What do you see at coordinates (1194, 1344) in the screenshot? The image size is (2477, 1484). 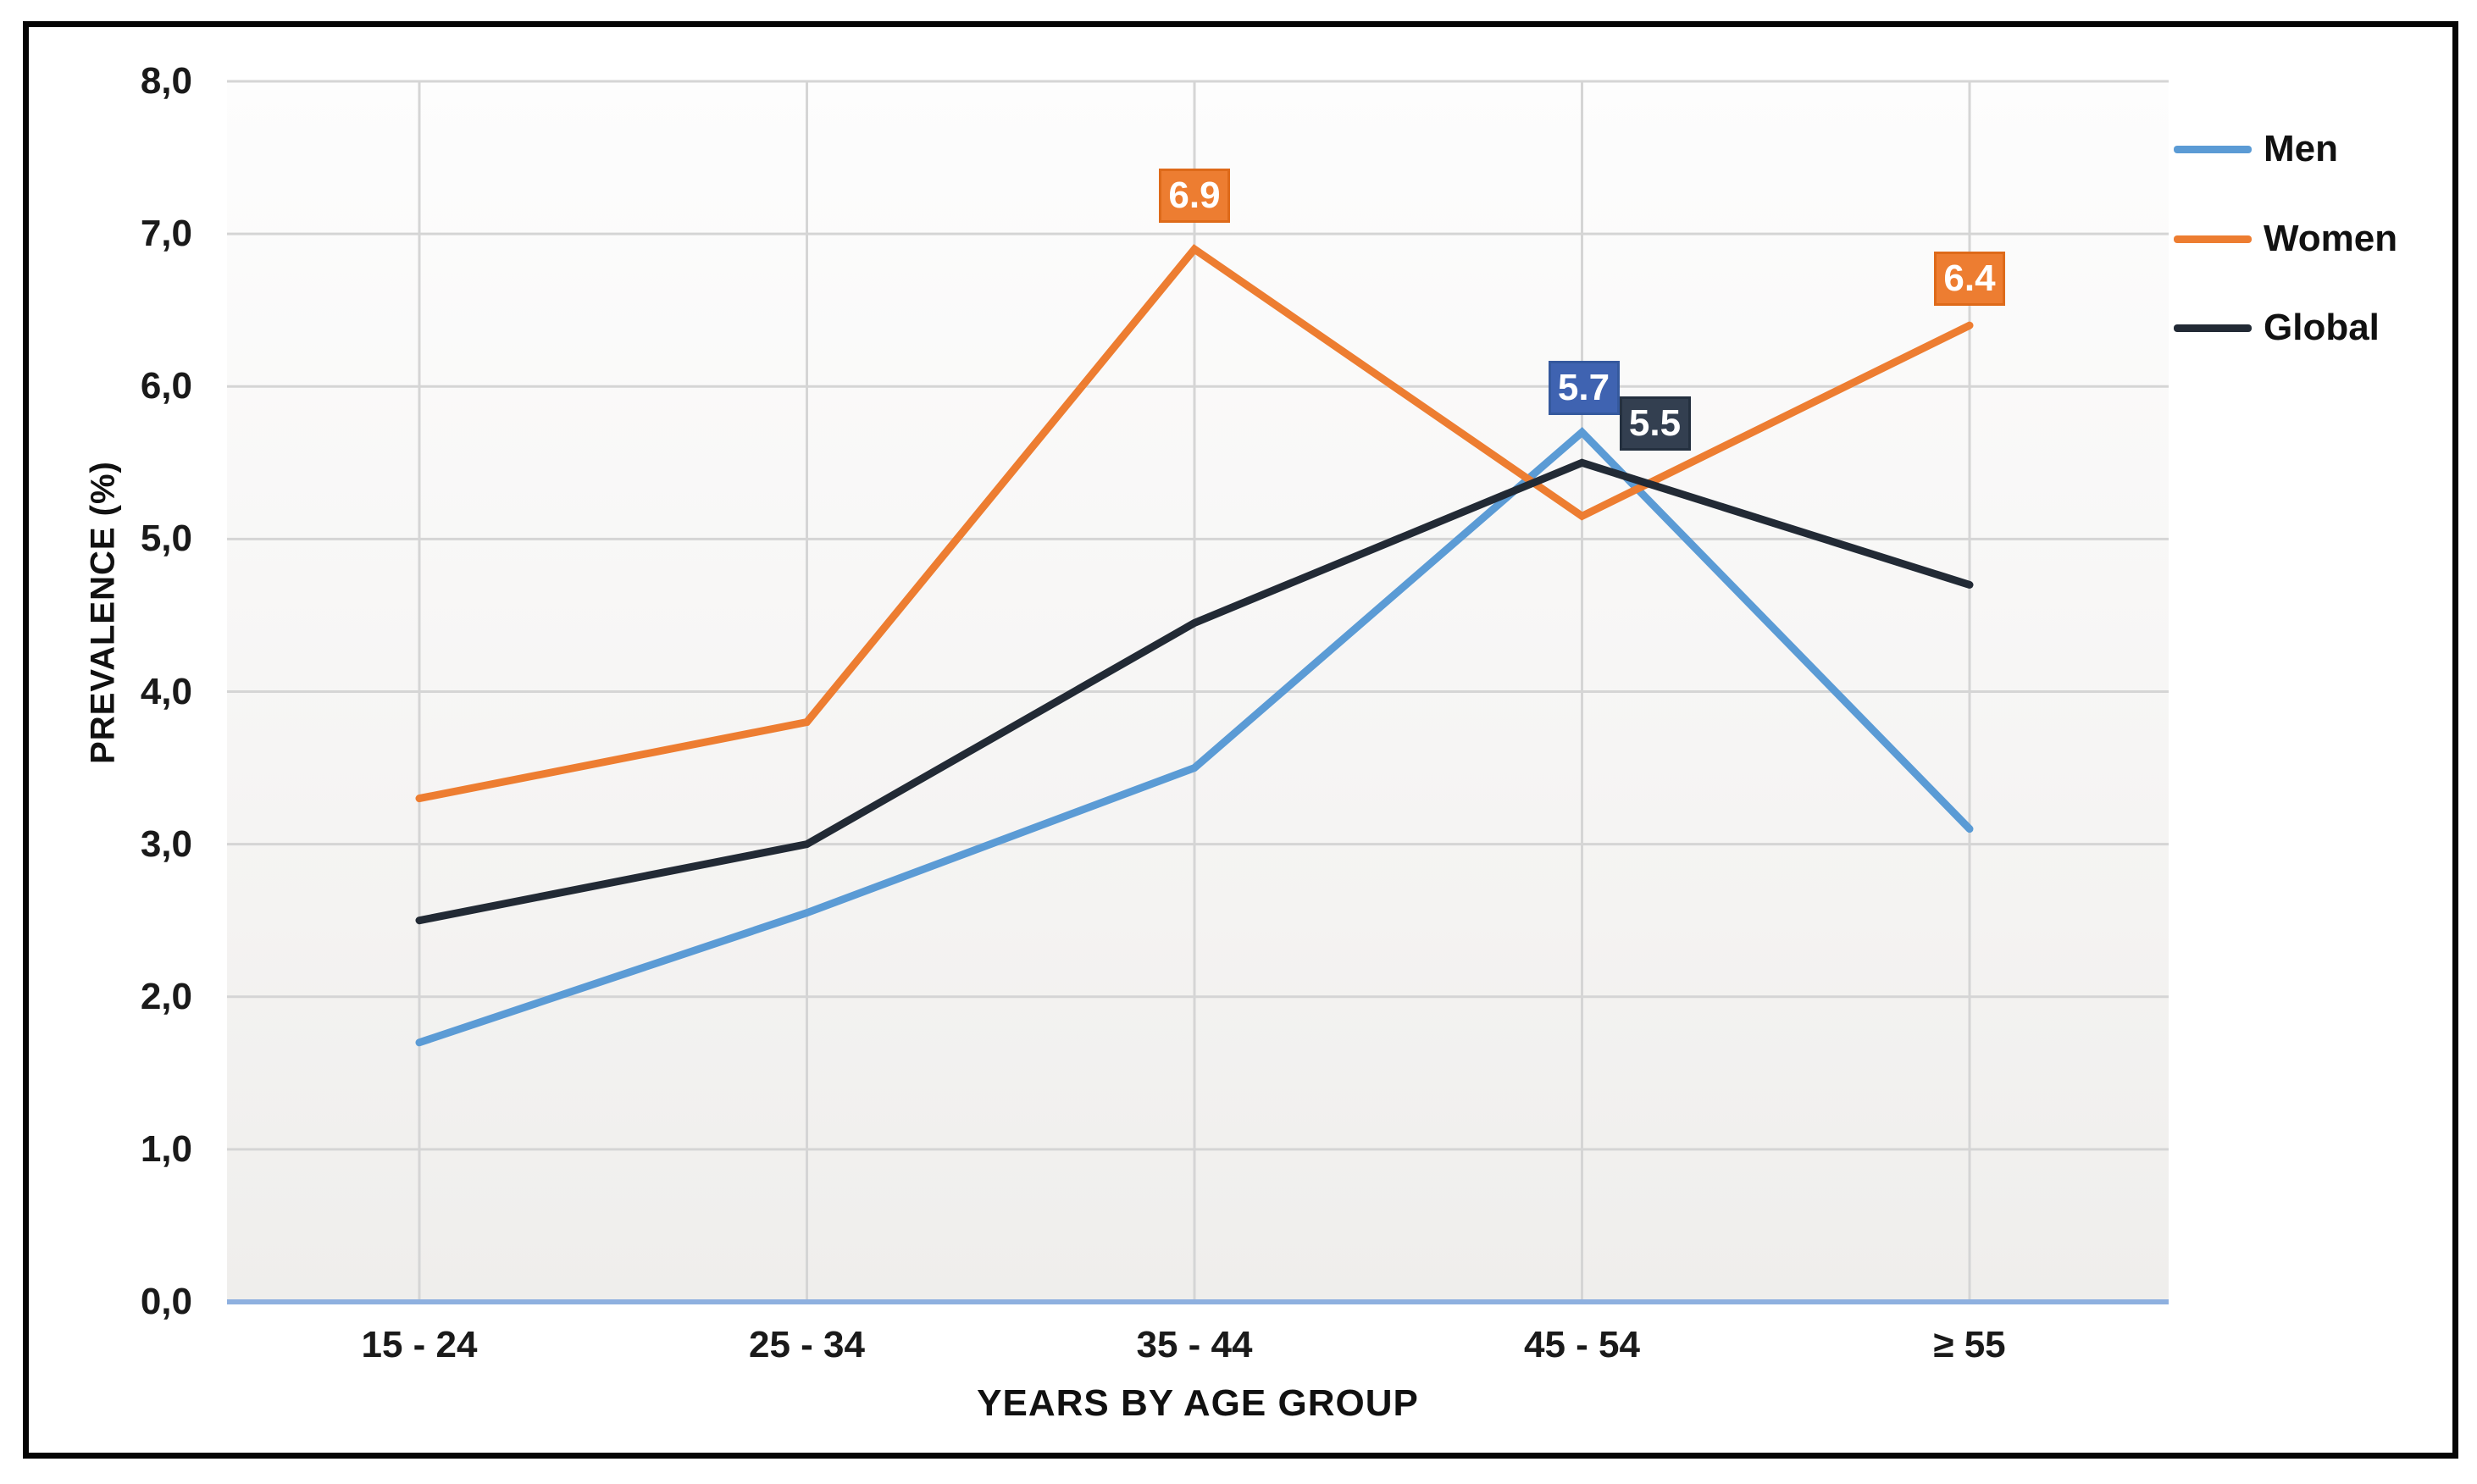 I see `x-tick-label-3: 35 - 44` at bounding box center [1194, 1344].